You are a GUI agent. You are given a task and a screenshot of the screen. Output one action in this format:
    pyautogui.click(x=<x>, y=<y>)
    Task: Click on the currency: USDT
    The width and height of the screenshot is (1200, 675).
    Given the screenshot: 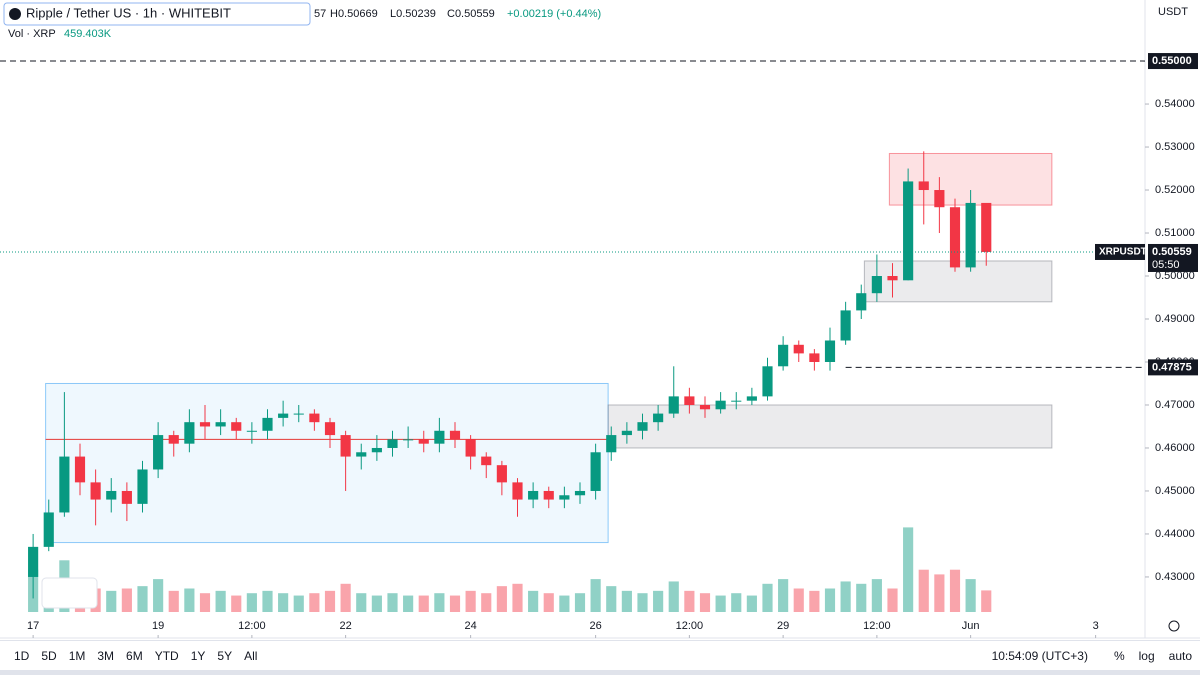 What is the action you would take?
    pyautogui.click(x=1173, y=12)
    